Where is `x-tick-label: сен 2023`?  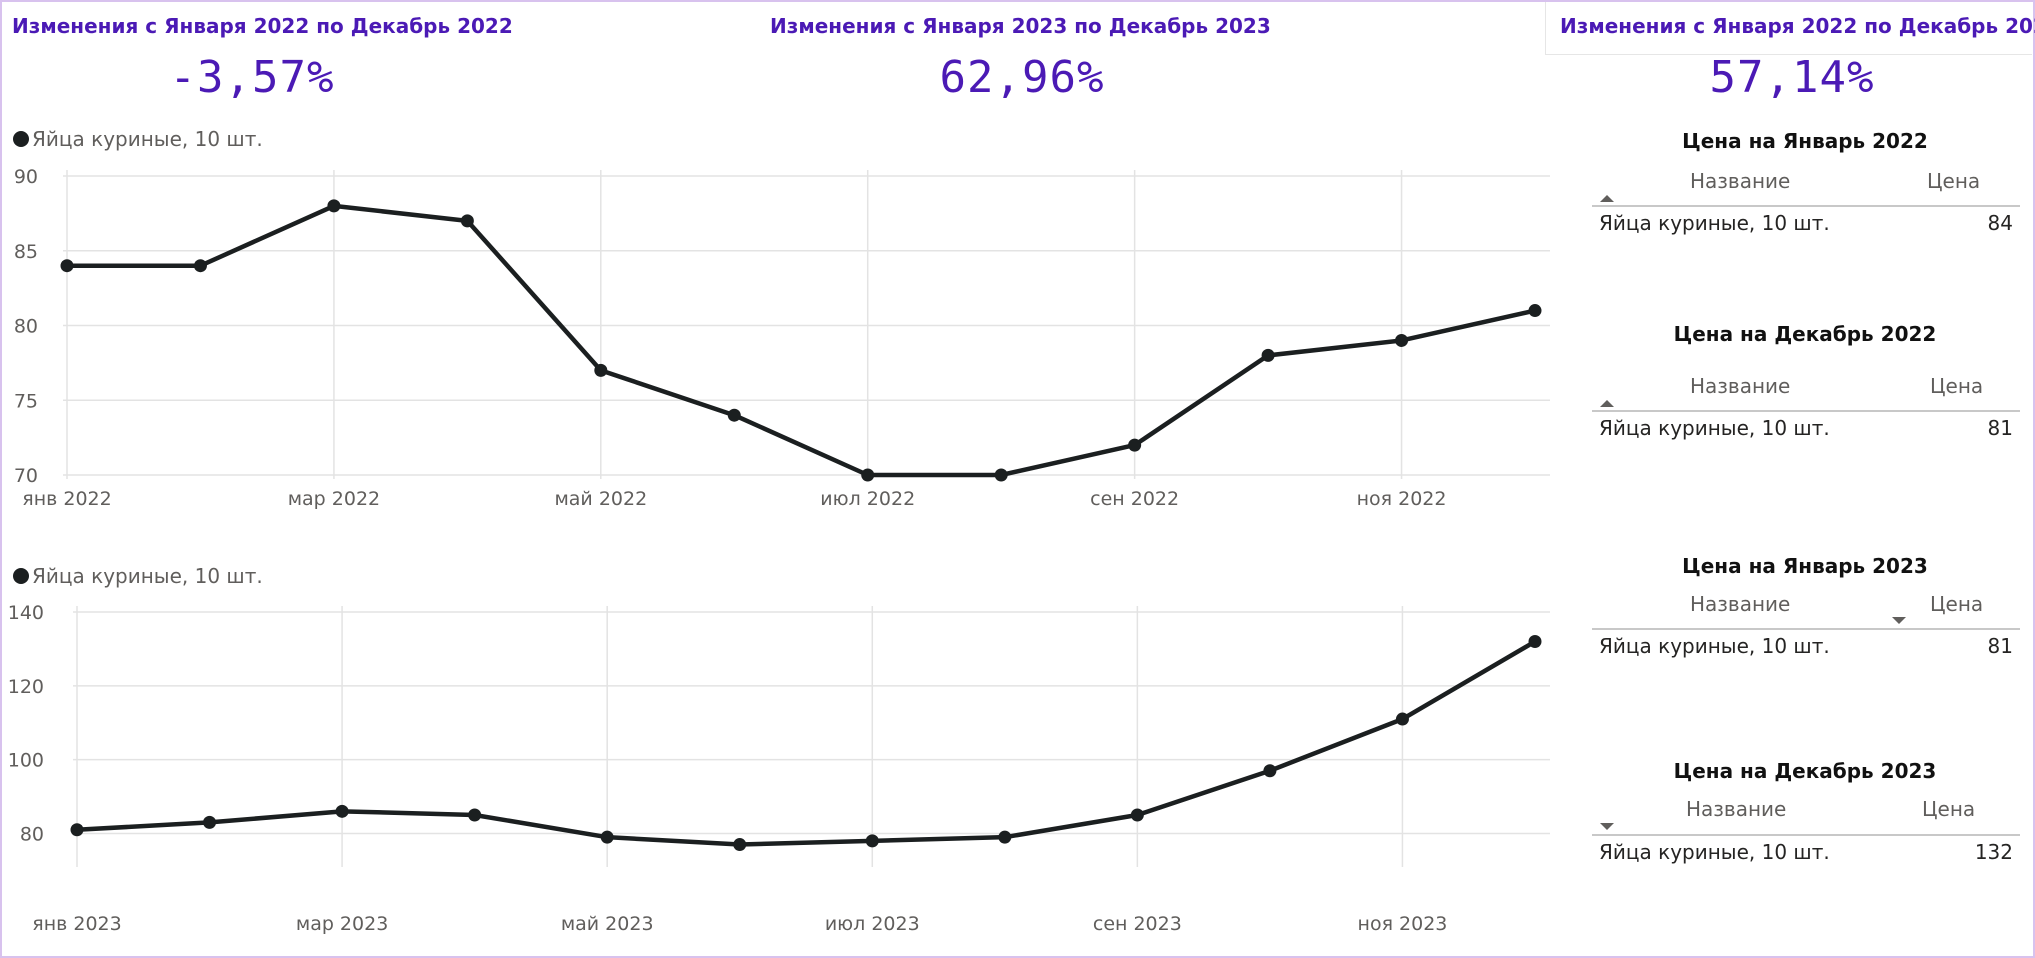 x-tick-label: сен 2023 is located at coordinates (1137, 924).